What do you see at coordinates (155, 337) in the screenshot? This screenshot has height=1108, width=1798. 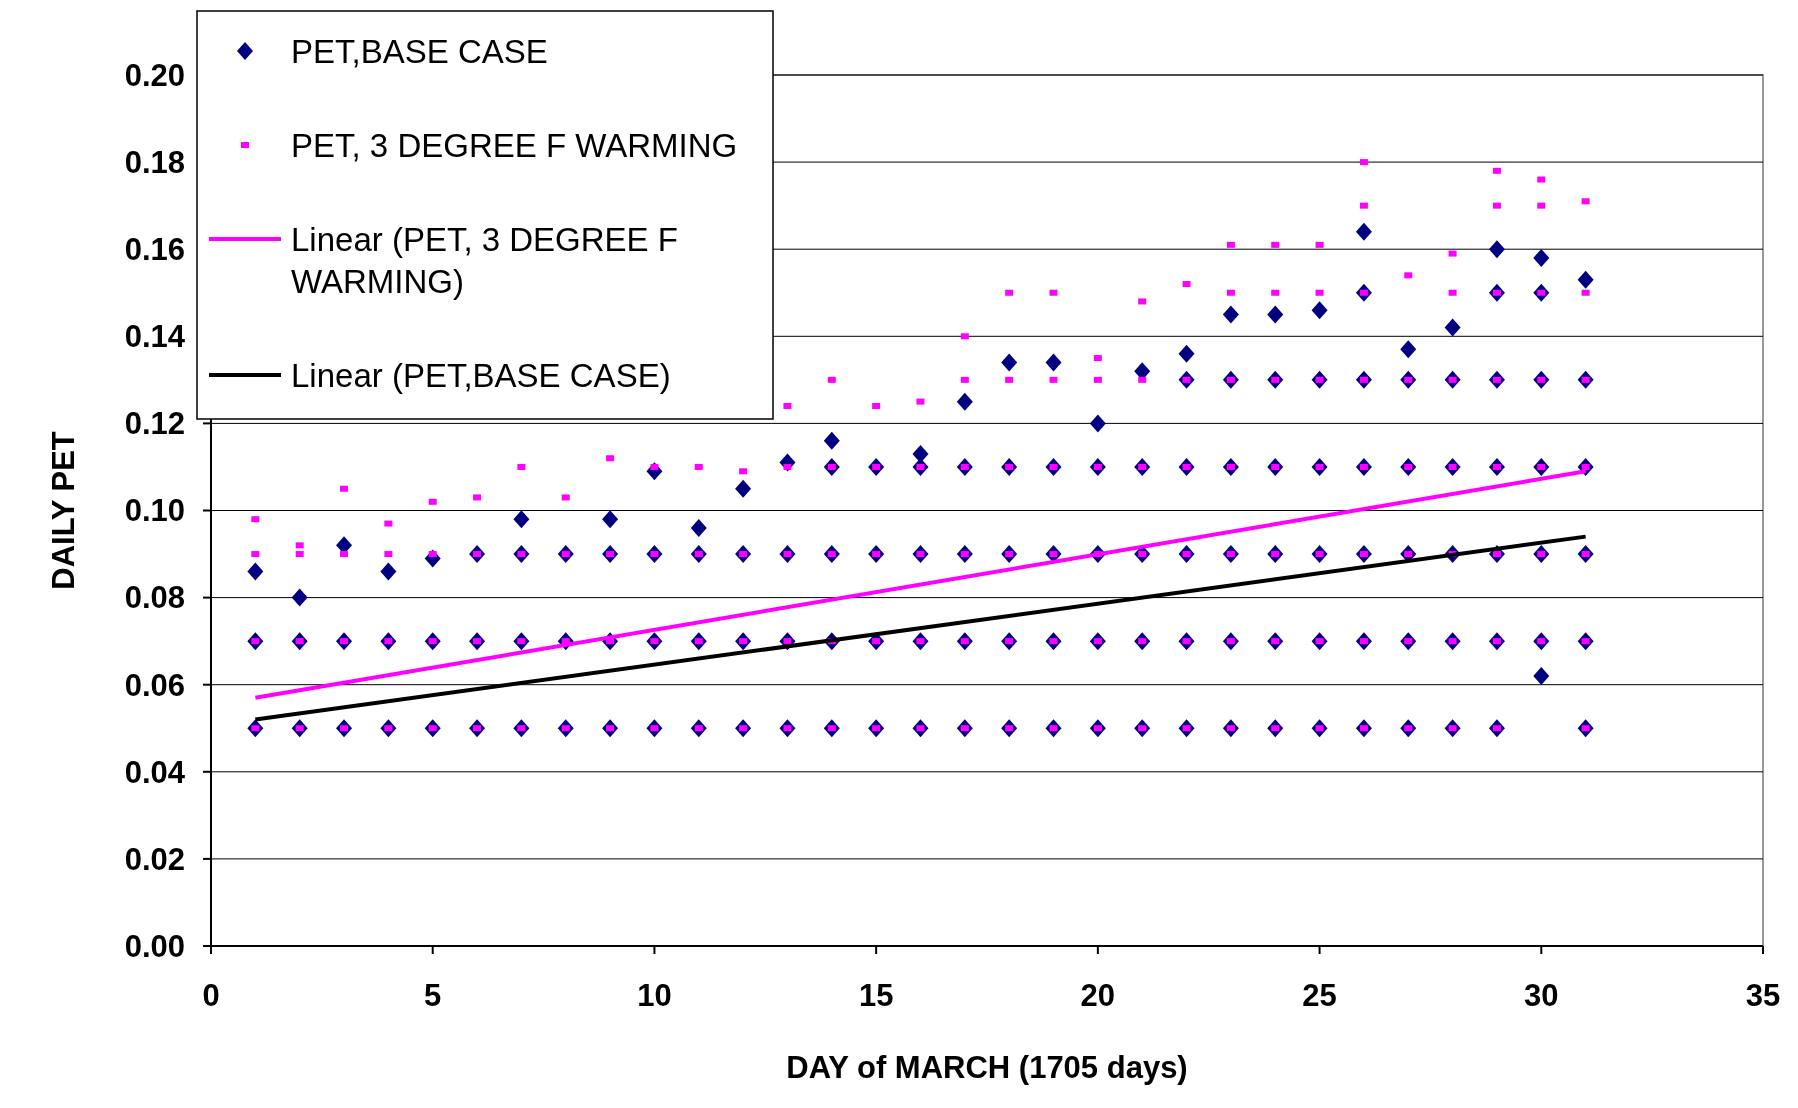 I see `y-tick-label: 0.14` at bounding box center [155, 337].